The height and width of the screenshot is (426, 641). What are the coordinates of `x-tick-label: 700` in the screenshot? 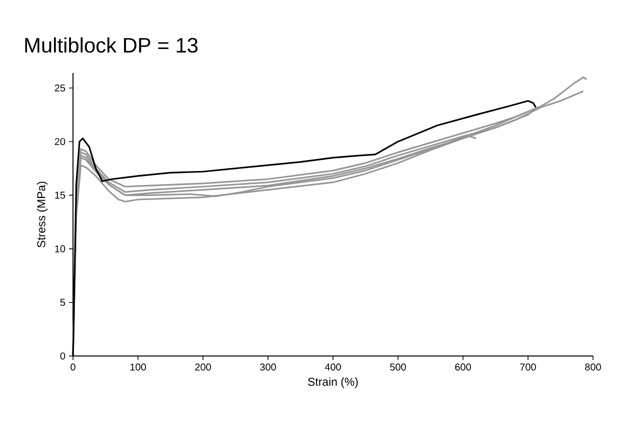 It's located at (528, 367).